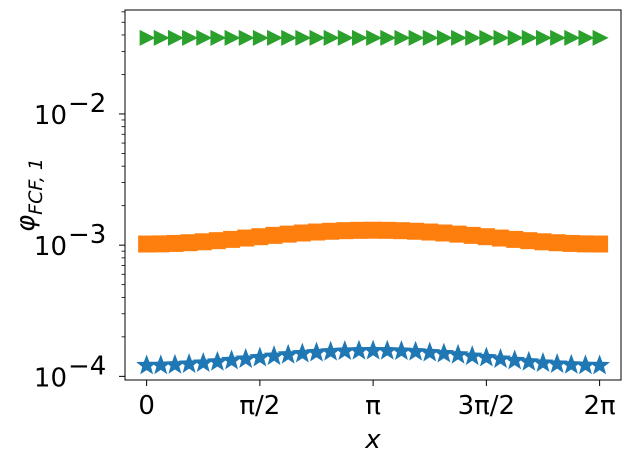 The height and width of the screenshot is (462, 631). Describe the element at coordinates (36, 186) in the screenshot. I see `y-axis-label-sub: FCF, 1` at that location.